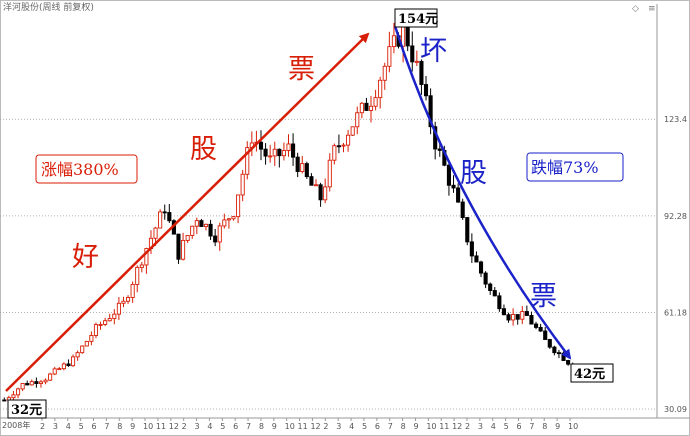 The width and height of the screenshot is (690, 436). I want to click on x-tick-label: 6, so click(377, 426).